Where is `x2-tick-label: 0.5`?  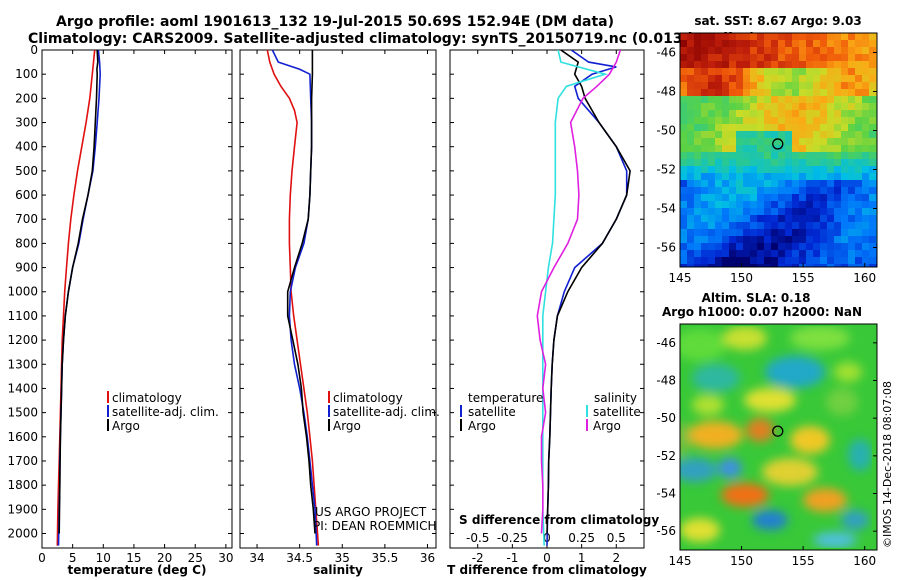
x2-tick-label: 0.5 is located at coordinates (616, 538).